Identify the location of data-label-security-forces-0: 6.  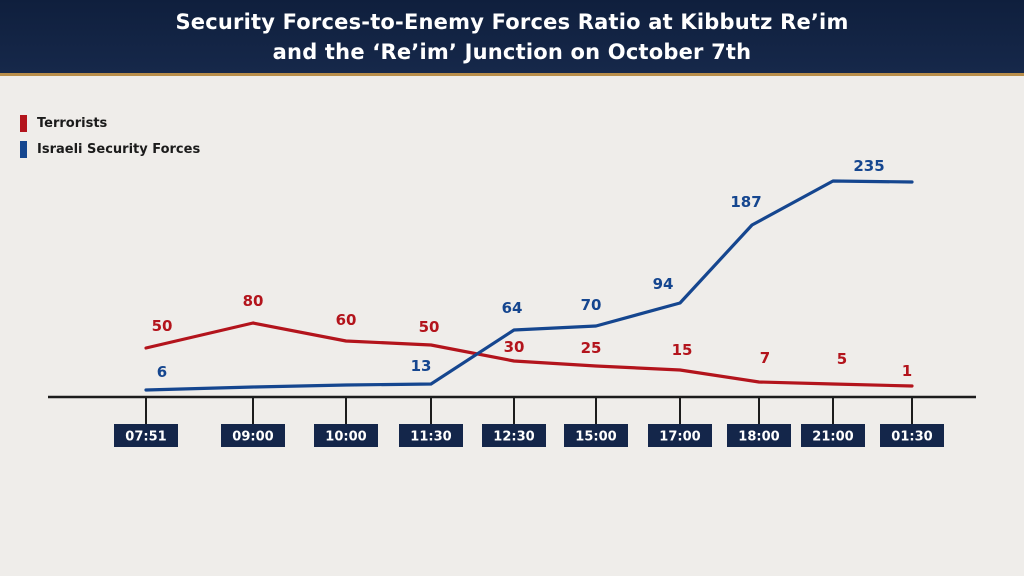
(162, 372).